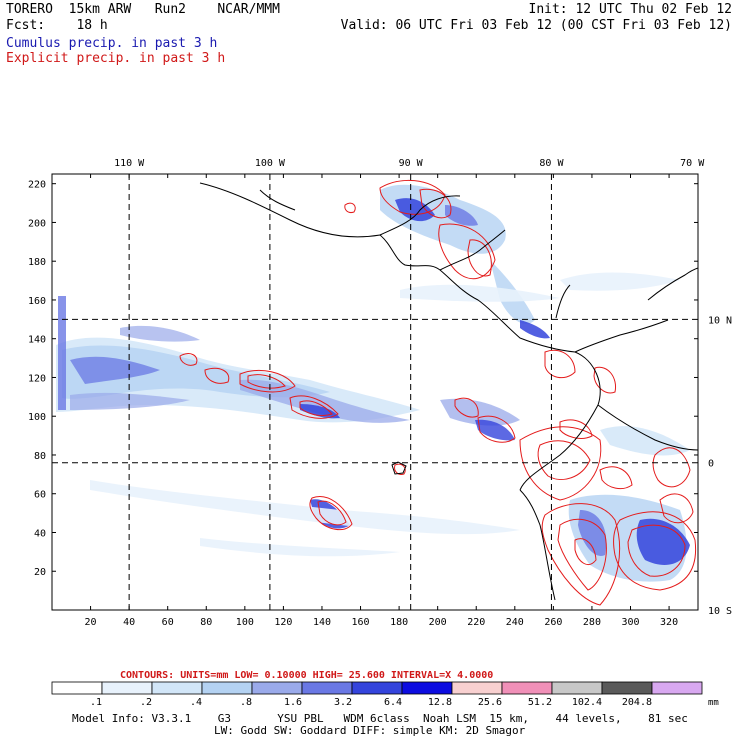 Image resolution: width=740 pixels, height=740 pixels. I want to click on latitude-label: 10 N, so click(720, 320).